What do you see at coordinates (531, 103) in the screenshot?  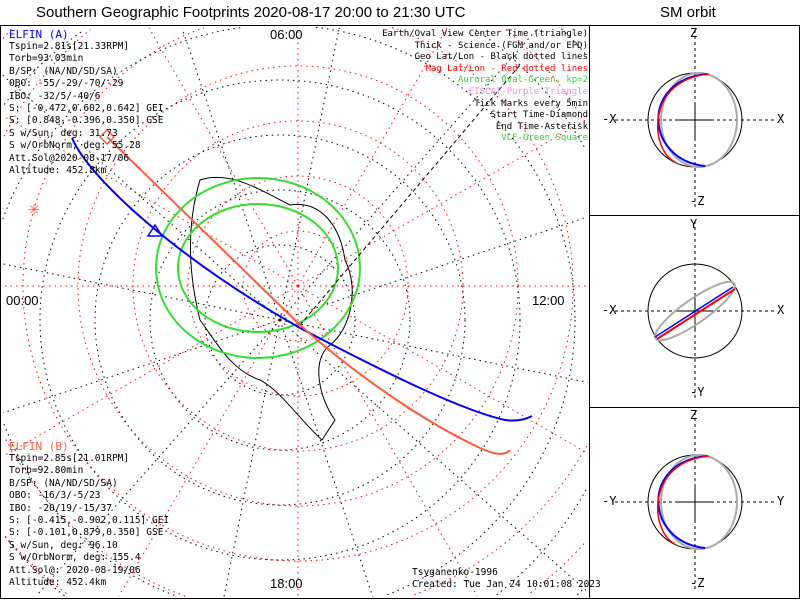 I see `legend-item: Tick Marks every 5min` at bounding box center [531, 103].